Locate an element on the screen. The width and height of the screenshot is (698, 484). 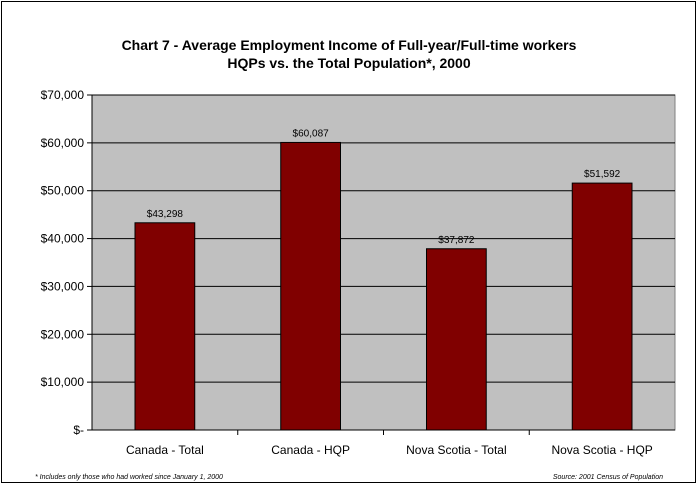
y-tick-label: $- is located at coordinates (78, 430).